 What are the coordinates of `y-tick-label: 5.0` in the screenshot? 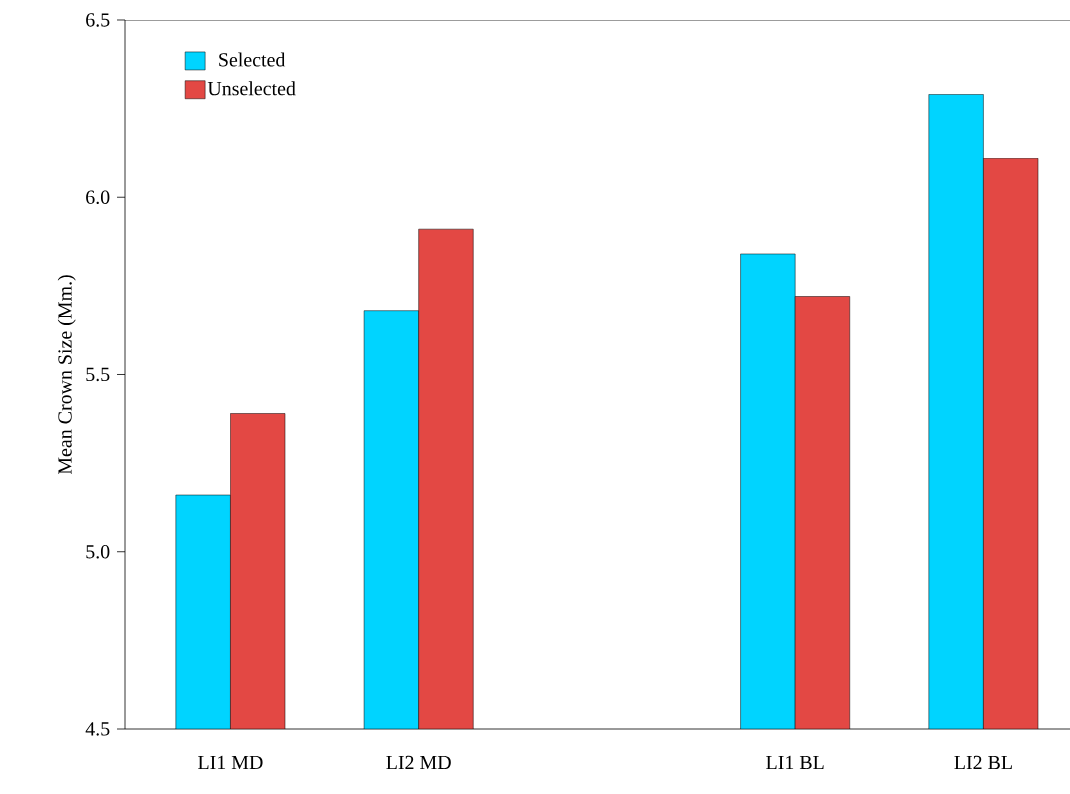 It's located at (98, 551).